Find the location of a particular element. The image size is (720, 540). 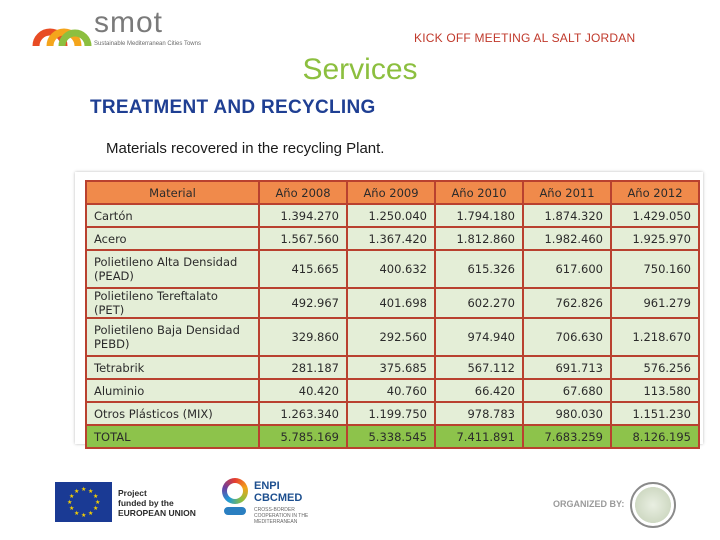

row-value: 691.713 is located at coordinates (567, 367).